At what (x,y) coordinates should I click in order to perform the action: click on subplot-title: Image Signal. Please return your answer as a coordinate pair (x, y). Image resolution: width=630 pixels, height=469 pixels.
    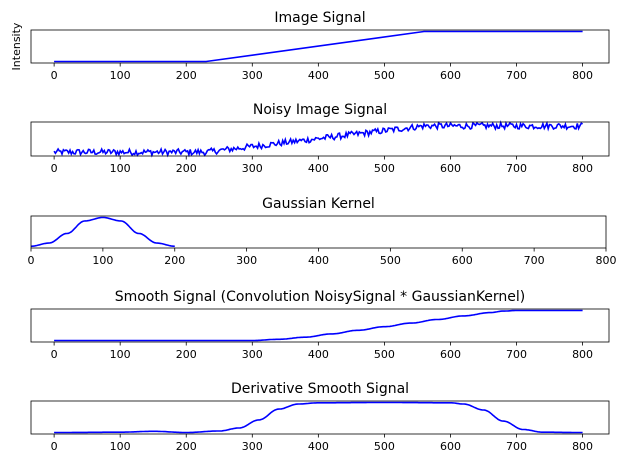
    Looking at the image, I should click on (319, 18).